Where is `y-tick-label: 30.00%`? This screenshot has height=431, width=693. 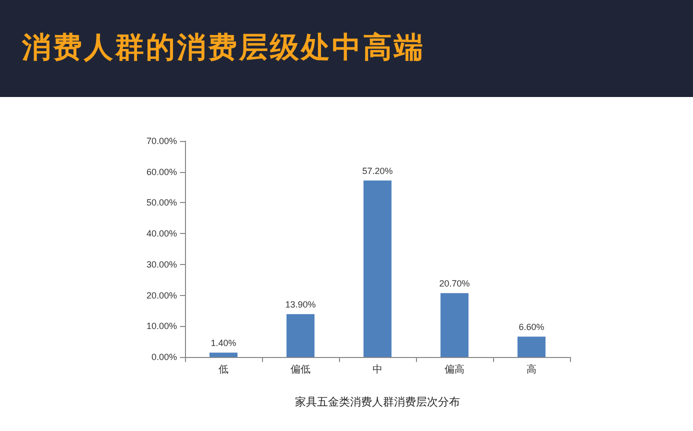 y-tick-label: 30.00% is located at coordinates (161, 264).